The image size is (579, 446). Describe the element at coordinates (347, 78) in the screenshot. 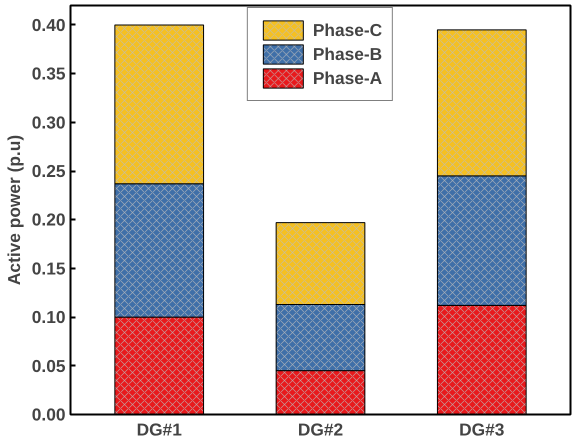

I see `legend-label: Phase-A` at that location.